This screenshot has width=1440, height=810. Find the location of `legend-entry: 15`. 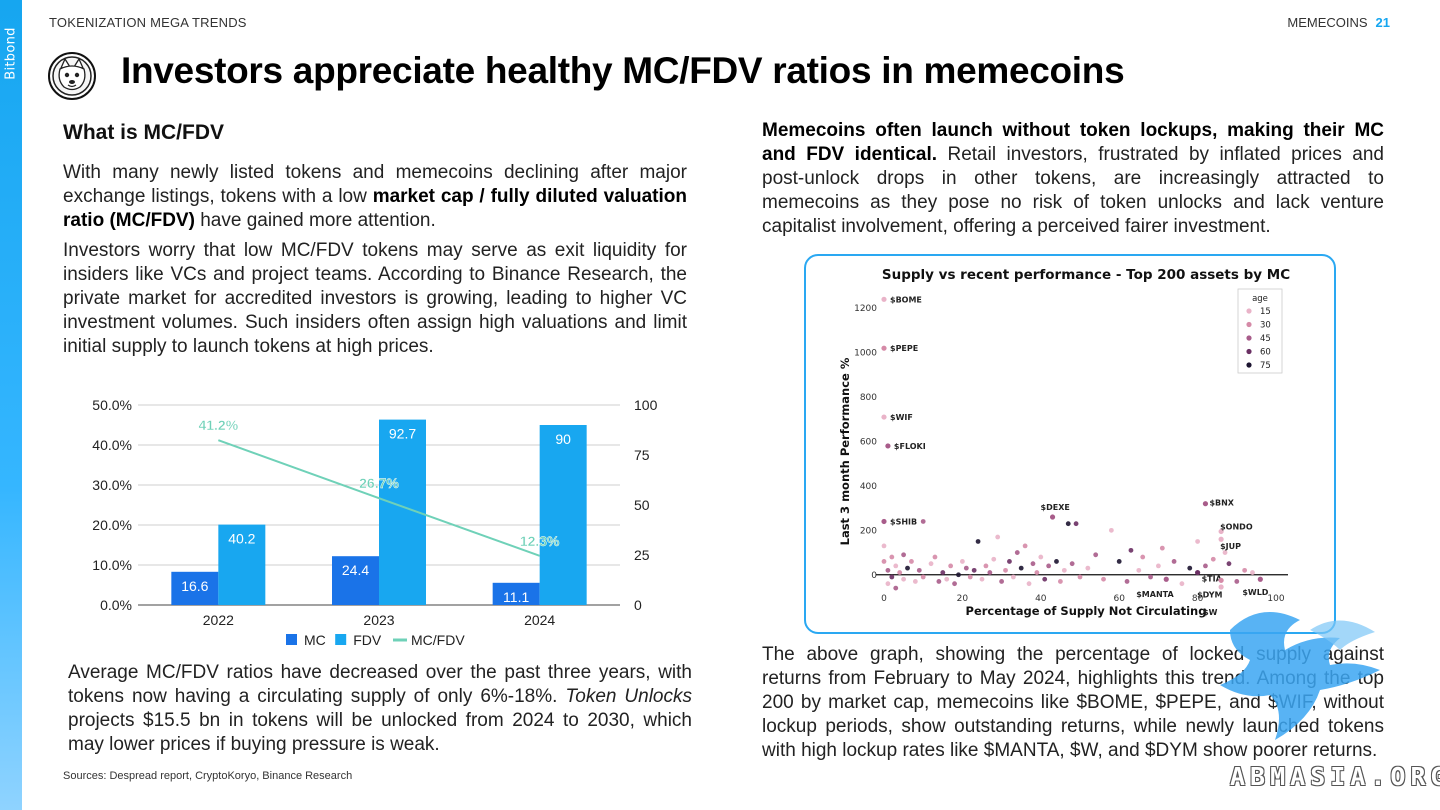

legend-entry: 15 is located at coordinates (1265, 312).